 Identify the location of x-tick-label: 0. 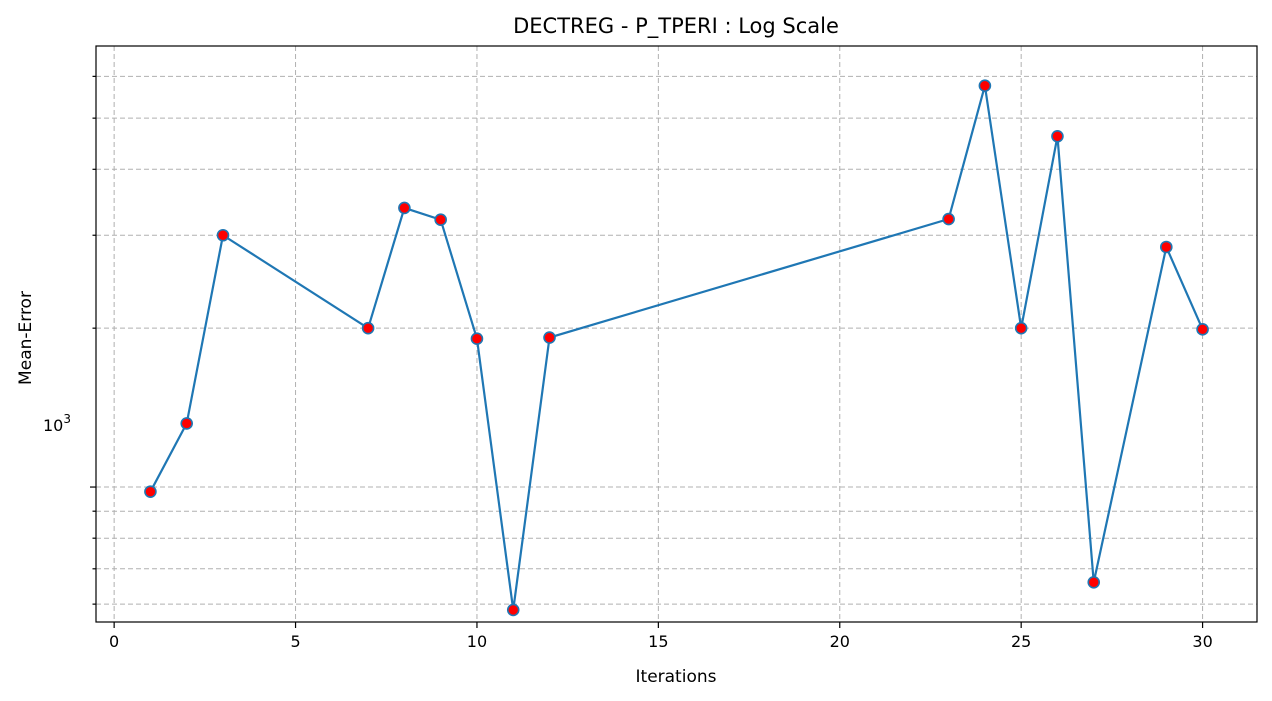
(114, 641).